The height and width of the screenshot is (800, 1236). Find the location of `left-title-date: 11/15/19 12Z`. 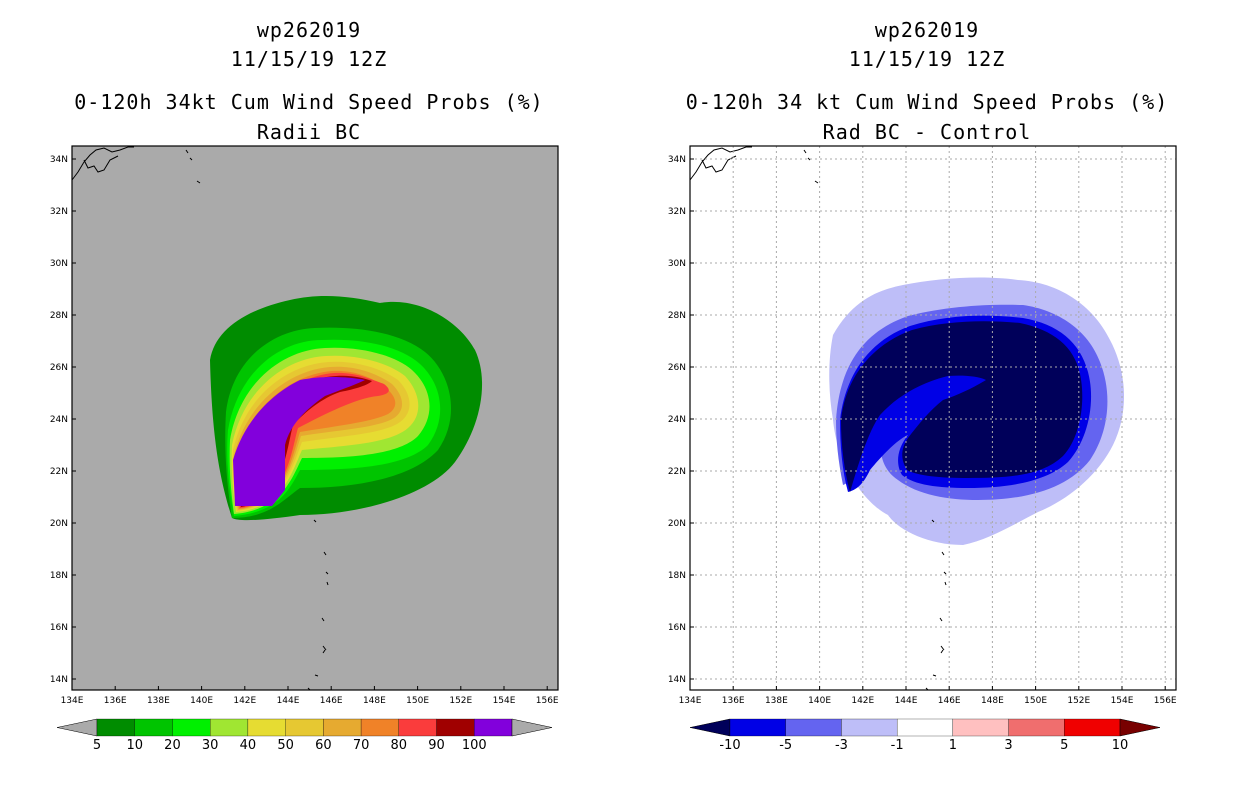

left-title-date: 11/15/19 12Z is located at coordinates (309, 59).